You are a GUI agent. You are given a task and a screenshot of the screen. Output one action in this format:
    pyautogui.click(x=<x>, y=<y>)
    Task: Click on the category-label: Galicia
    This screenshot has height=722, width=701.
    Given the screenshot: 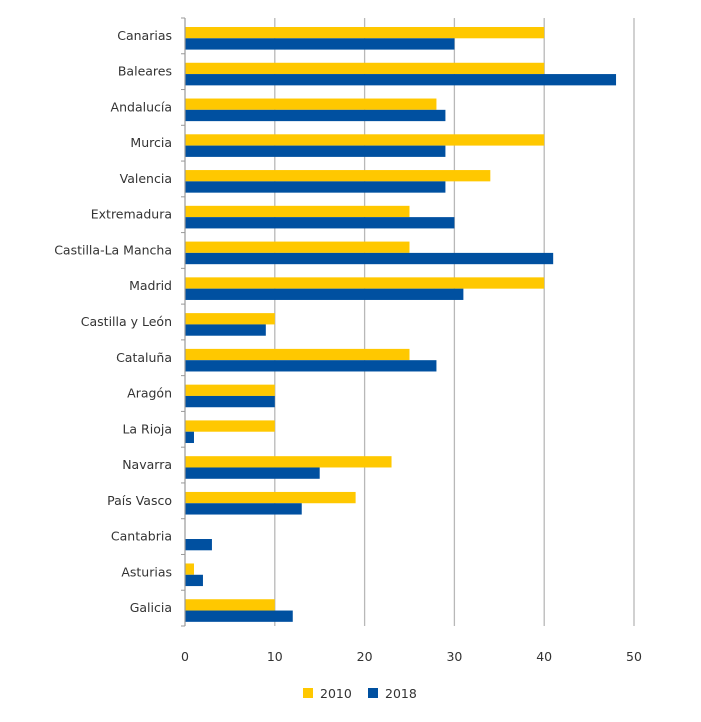 What is the action you would take?
    pyautogui.click(x=151, y=607)
    